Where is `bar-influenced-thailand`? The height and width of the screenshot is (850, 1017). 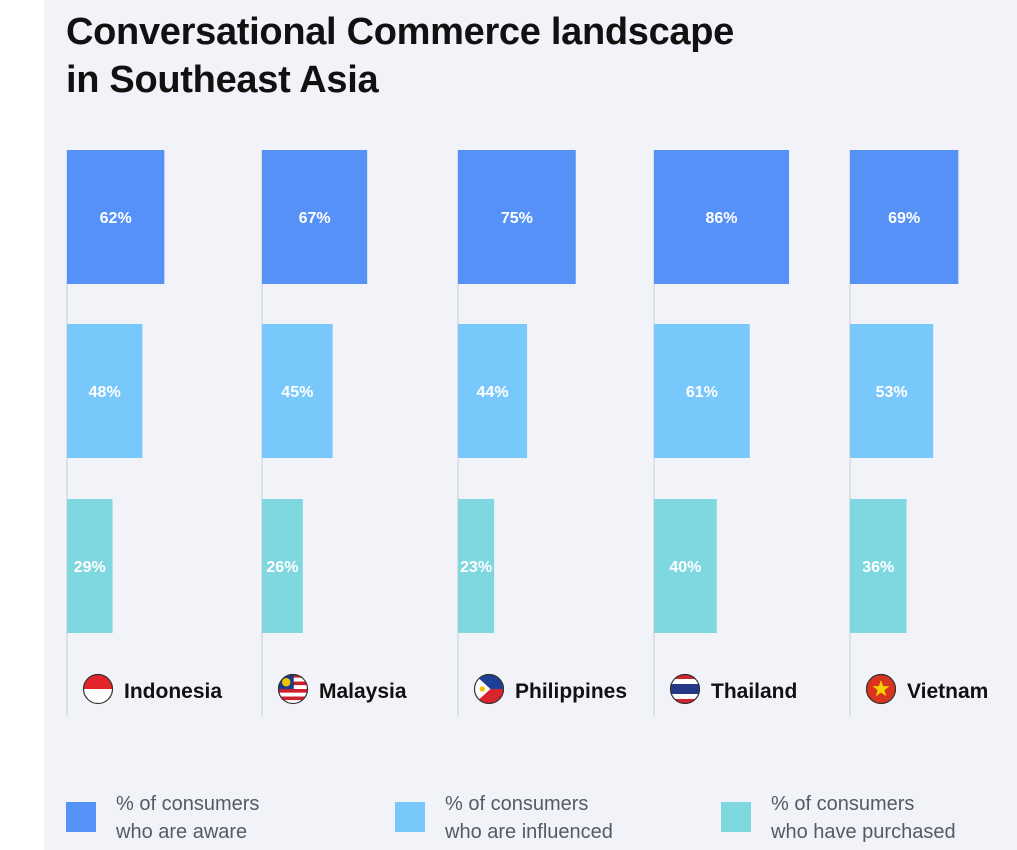 bar-influenced-thailand is located at coordinates (702, 391).